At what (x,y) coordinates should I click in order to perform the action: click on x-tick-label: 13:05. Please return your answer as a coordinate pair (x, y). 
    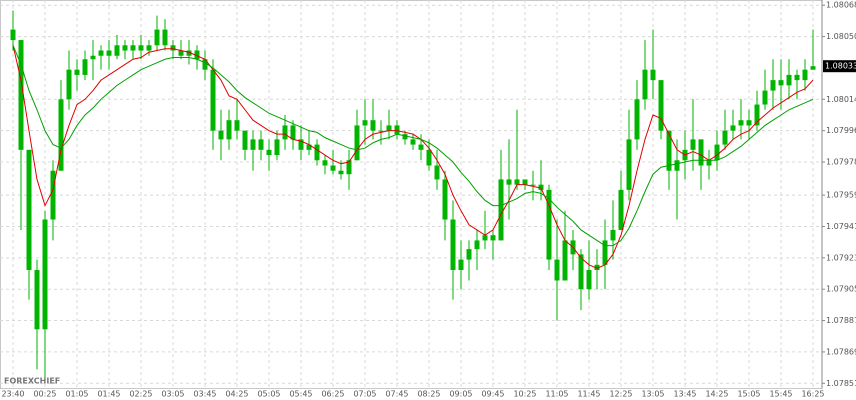
    Looking at the image, I should click on (652, 394).